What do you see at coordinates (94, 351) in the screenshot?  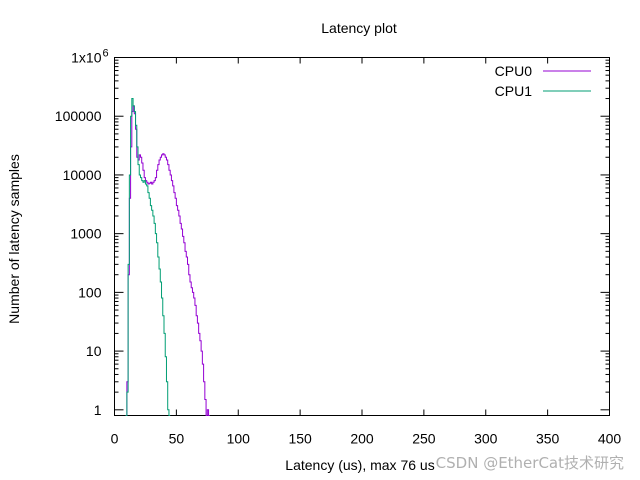 I see `y-tick-label: 10` at bounding box center [94, 351].